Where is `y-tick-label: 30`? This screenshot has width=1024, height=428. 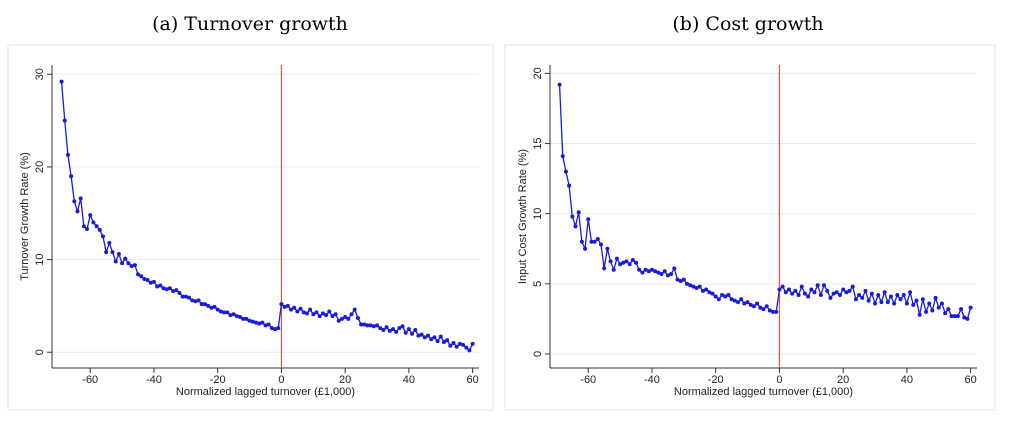
y-tick-label: 30 is located at coordinates (40, 74).